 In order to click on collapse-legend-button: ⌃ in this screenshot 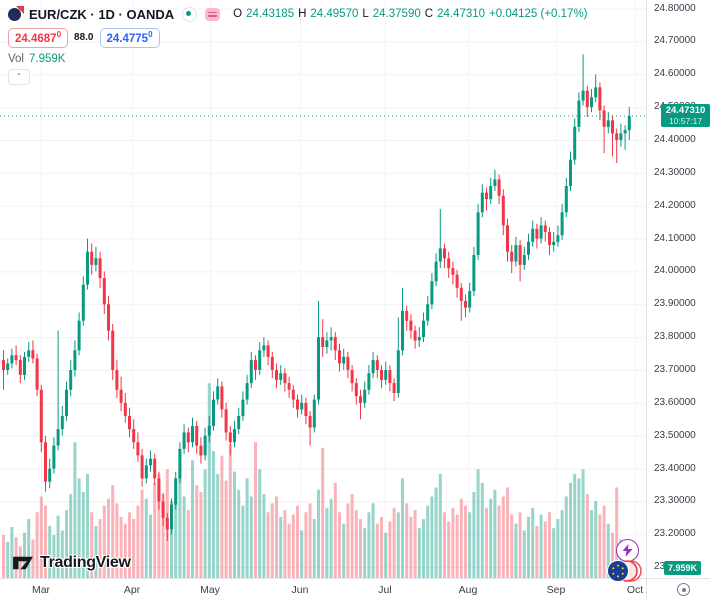, I will do `click(19, 76)`.